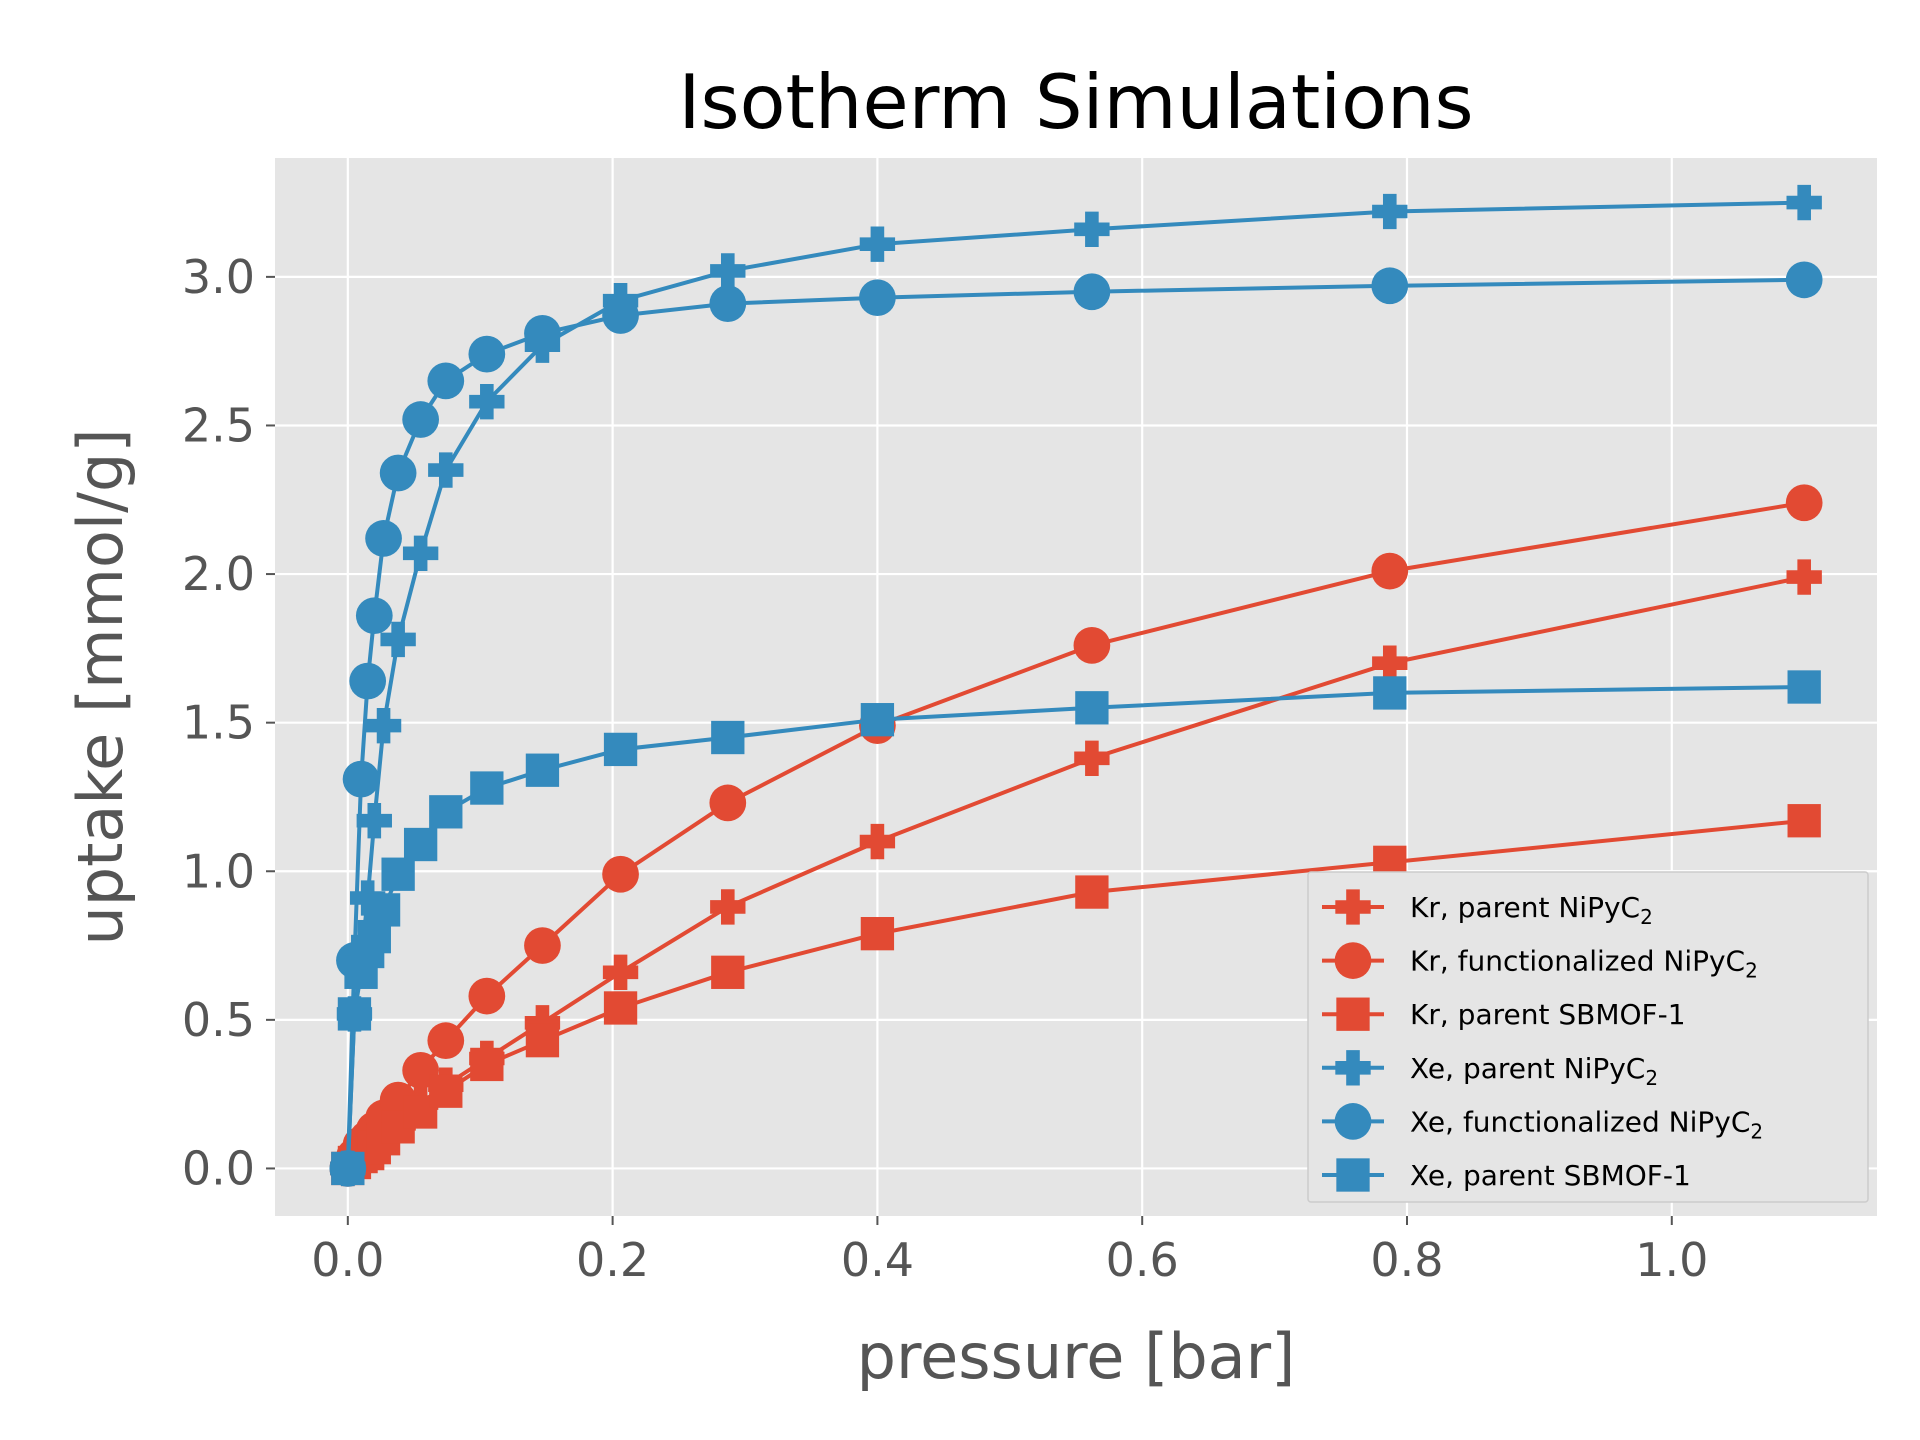 The width and height of the screenshot is (1920, 1440). I want to click on legend-entry-label: Xe, parent SBMOF-1, so click(1550, 1175).